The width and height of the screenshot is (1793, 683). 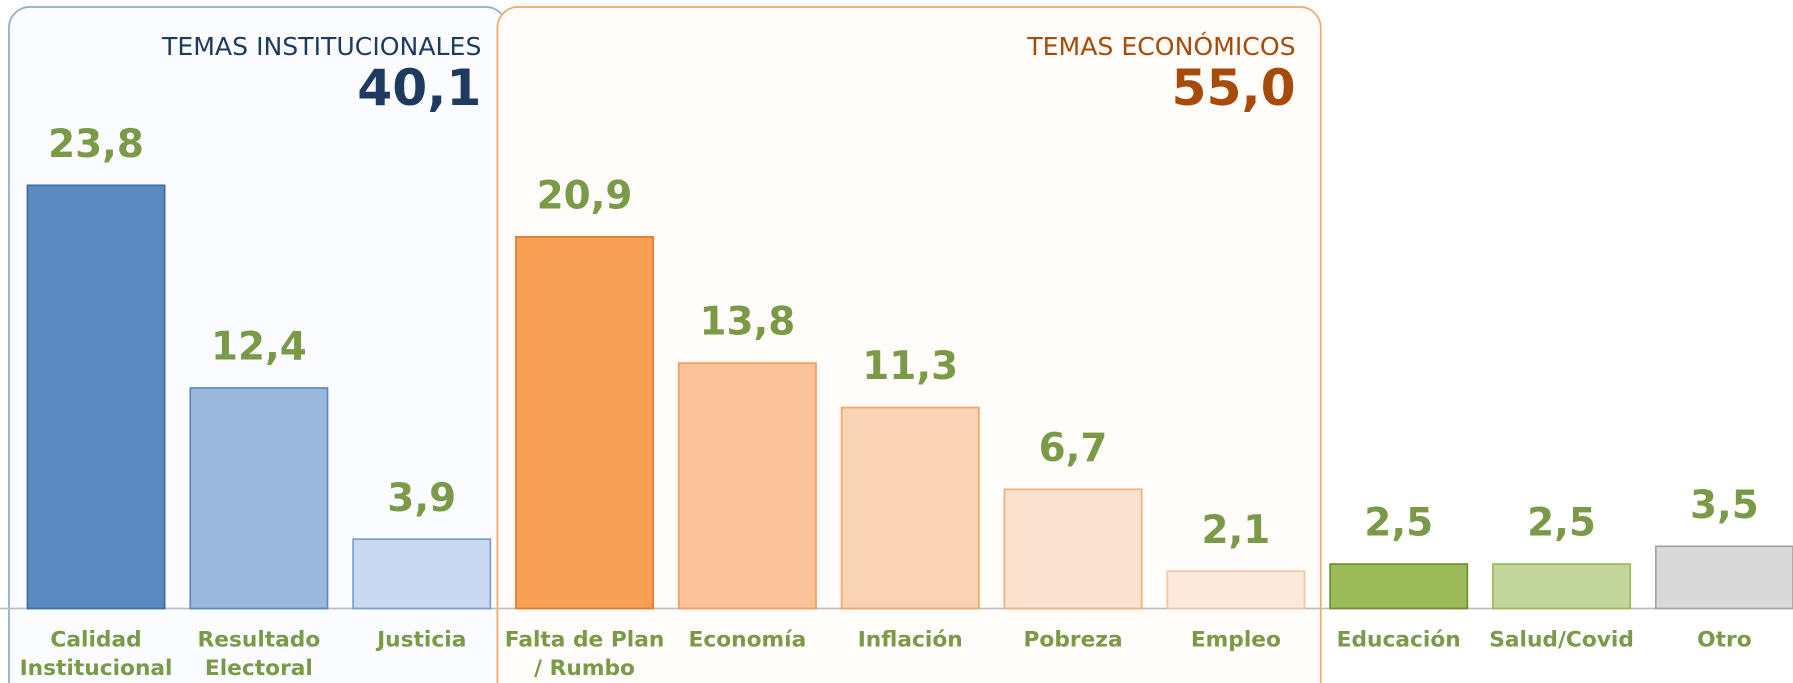 I want to click on value-label: 3,5, so click(x=1724, y=505).